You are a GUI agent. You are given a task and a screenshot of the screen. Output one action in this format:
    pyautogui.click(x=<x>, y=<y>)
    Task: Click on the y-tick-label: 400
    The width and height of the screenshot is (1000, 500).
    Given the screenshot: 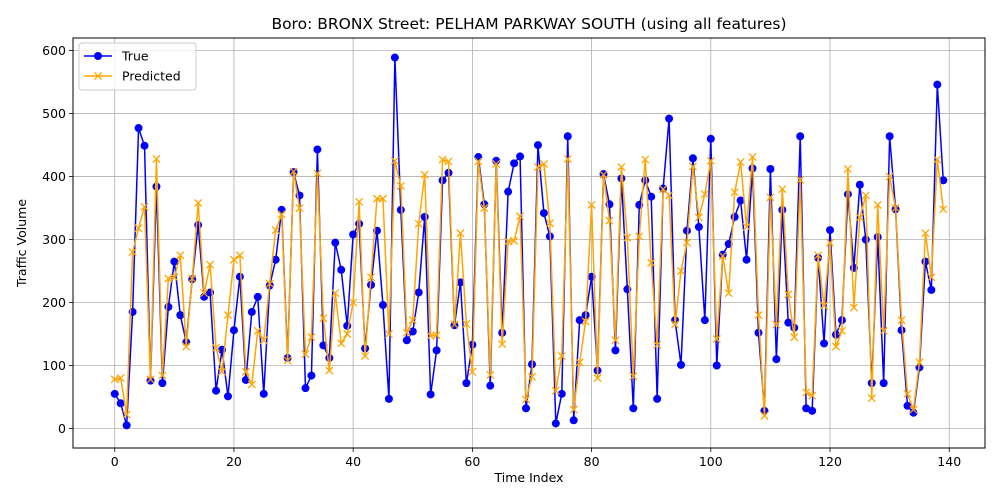 What is the action you would take?
    pyautogui.click(x=54, y=176)
    